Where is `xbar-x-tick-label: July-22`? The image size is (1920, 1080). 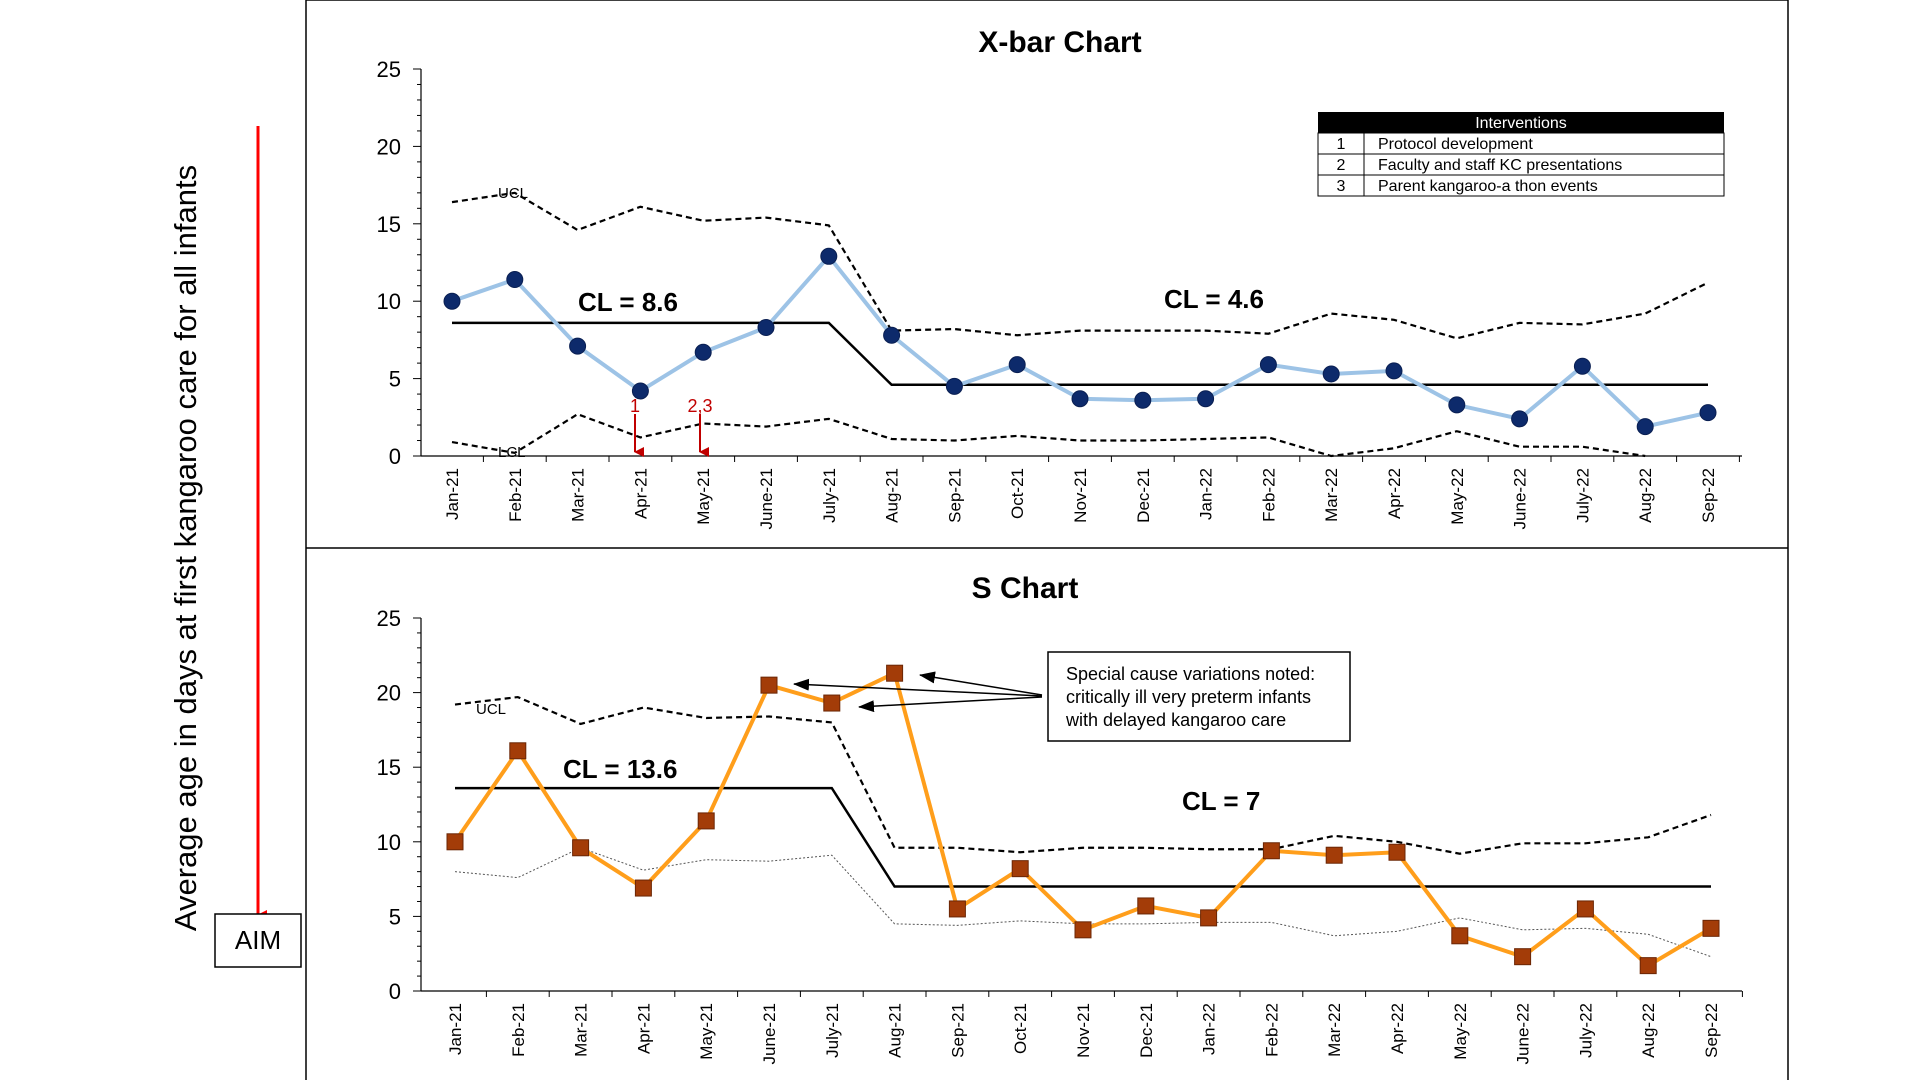
xbar-x-tick-label: July-22 is located at coordinates (1582, 495).